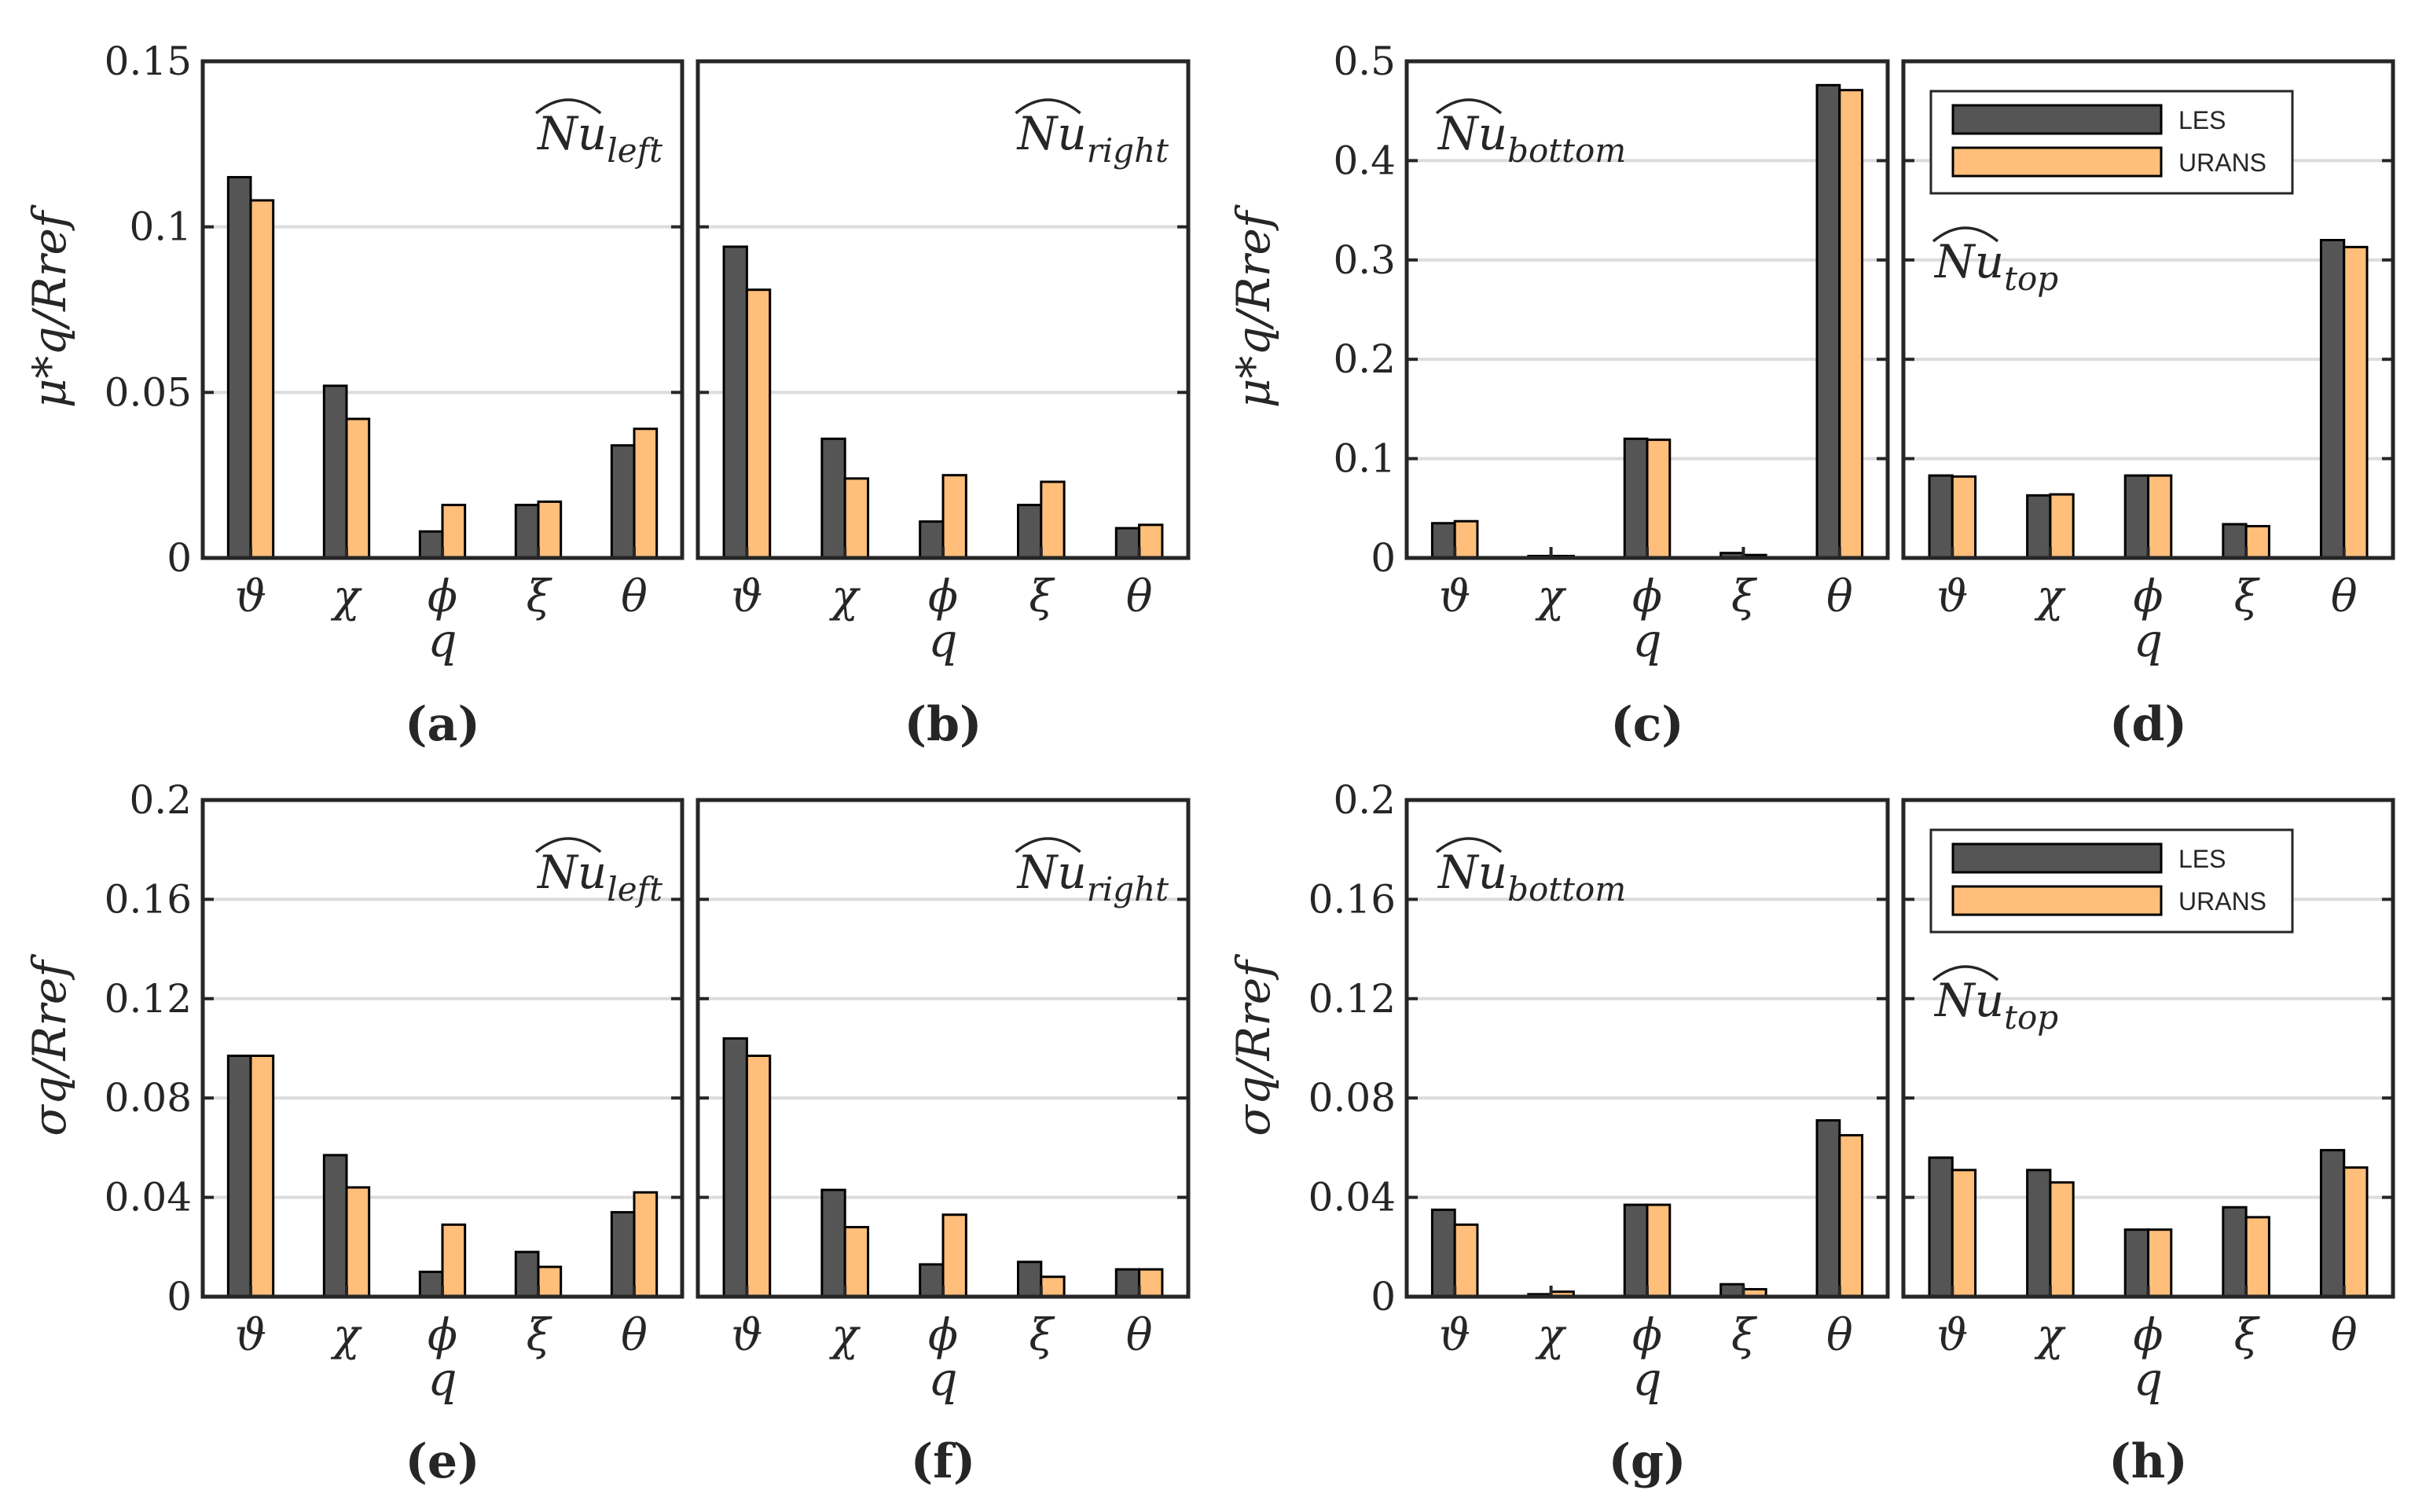 The image size is (2415, 1512). What do you see at coordinates (1365, 260) in the screenshot?
I see `y-tick-label: 0.3` at bounding box center [1365, 260].